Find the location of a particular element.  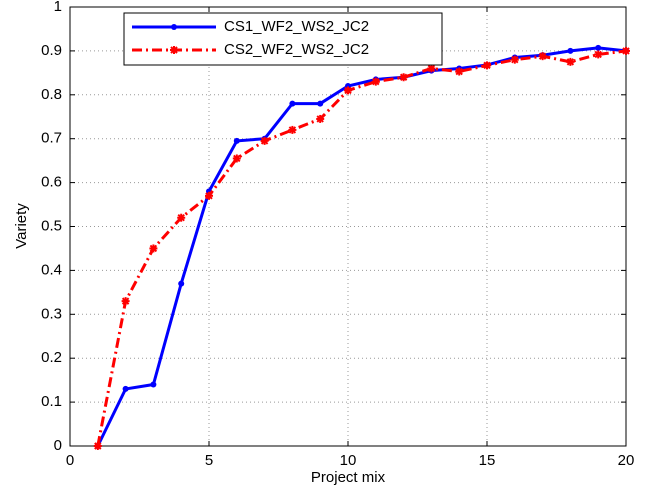

y-tick-label: 0.8 is located at coordinates (51, 94).